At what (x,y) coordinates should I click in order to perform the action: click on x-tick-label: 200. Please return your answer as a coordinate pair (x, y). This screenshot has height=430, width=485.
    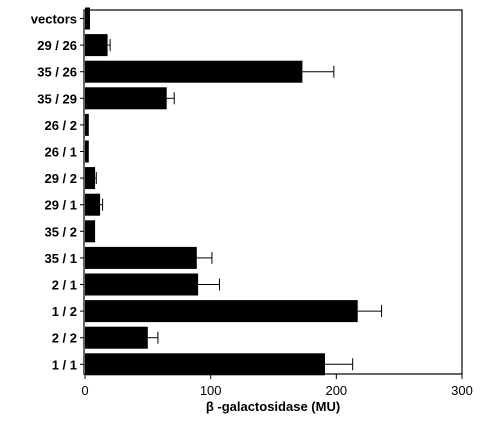
    Looking at the image, I should click on (336, 390).